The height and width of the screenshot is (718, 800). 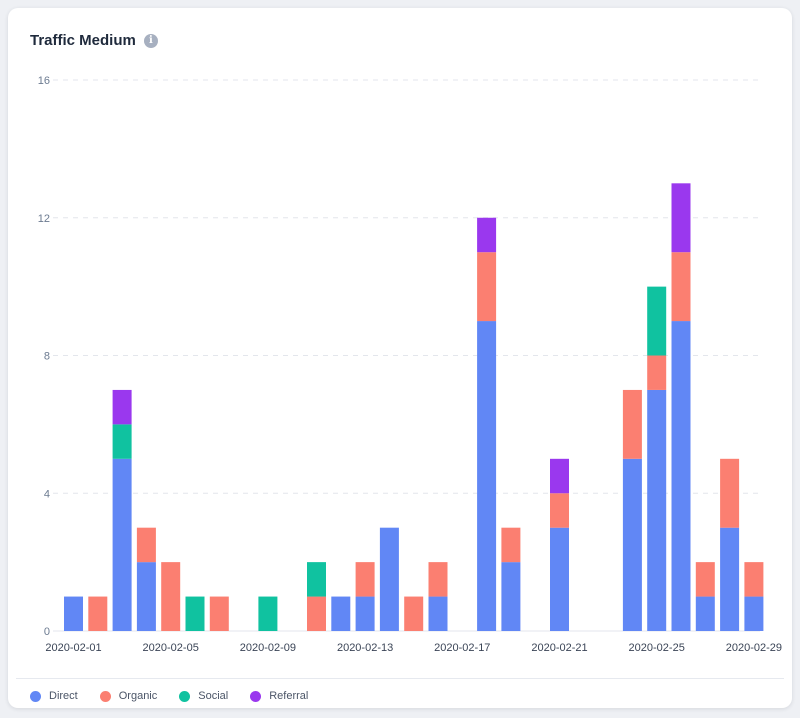 What do you see at coordinates (171, 648) in the screenshot?
I see `x-tick-label: 2020-02-05` at bounding box center [171, 648].